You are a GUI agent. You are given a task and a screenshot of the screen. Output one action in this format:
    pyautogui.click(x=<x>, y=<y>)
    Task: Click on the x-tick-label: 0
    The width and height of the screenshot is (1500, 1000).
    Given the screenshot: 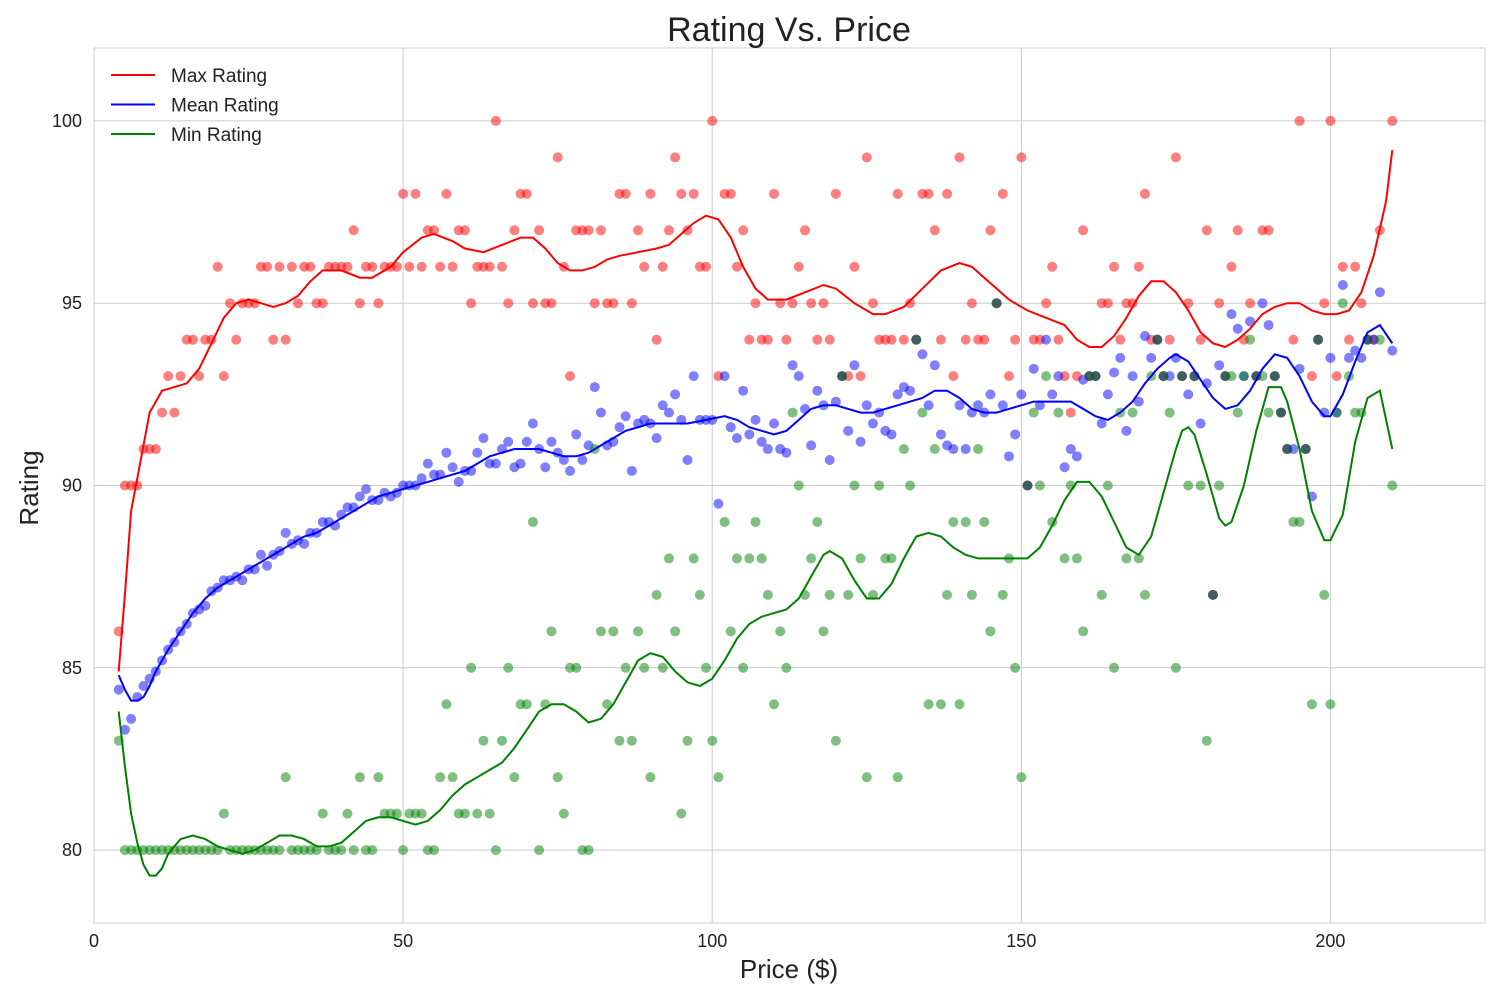 What is the action you would take?
    pyautogui.click(x=94, y=941)
    